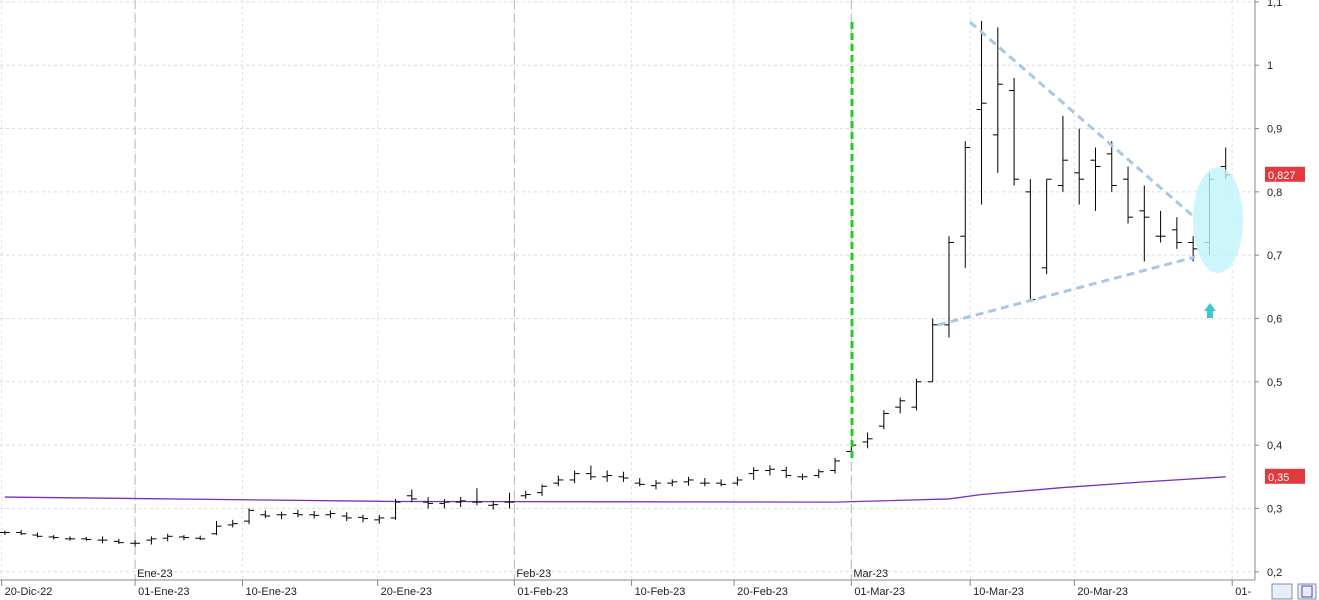 The height and width of the screenshot is (600, 1319). What do you see at coordinates (1282, 176) in the screenshot?
I see `price-label: 0,827` at bounding box center [1282, 176].